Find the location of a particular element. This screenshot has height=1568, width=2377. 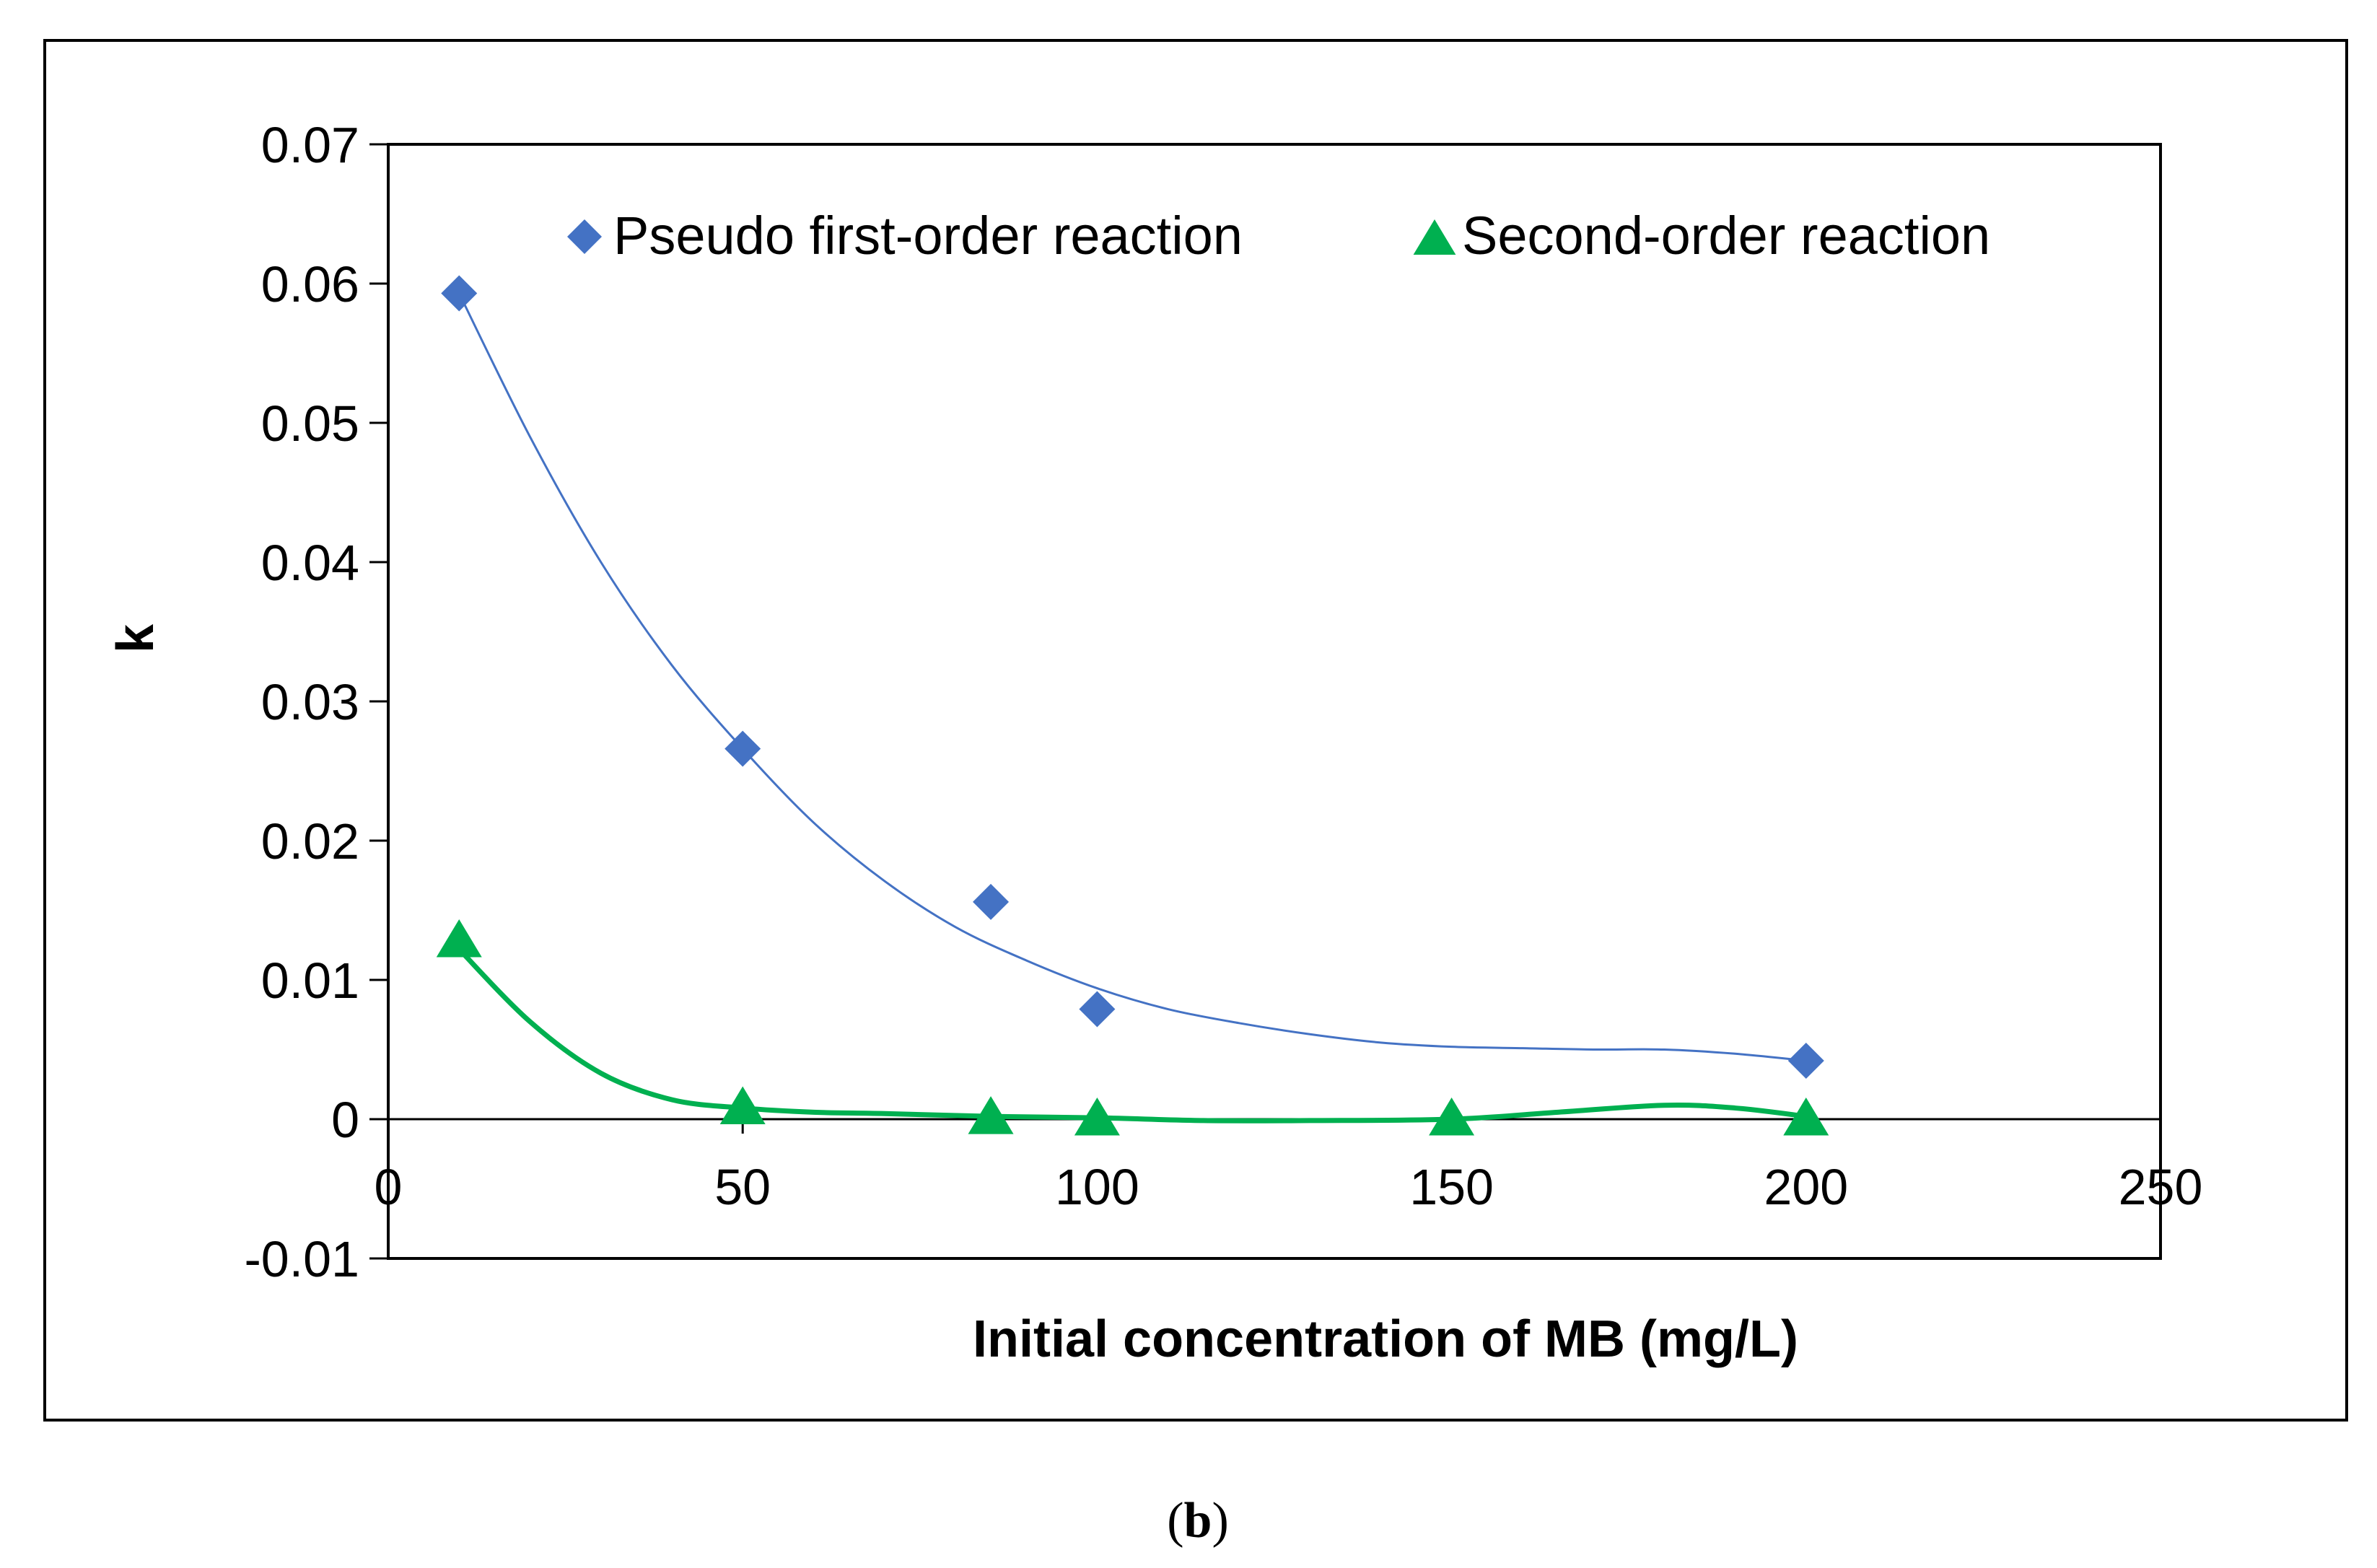

y-tick-label: 0.03 is located at coordinates (310, 702).